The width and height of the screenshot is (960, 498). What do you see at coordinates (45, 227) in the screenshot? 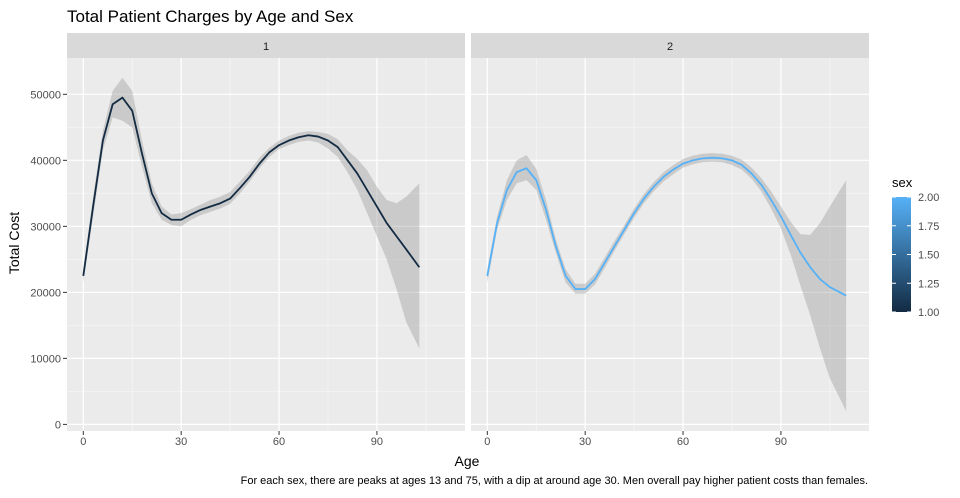
I see `y-tick-label: 30000` at bounding box center [45, 227].